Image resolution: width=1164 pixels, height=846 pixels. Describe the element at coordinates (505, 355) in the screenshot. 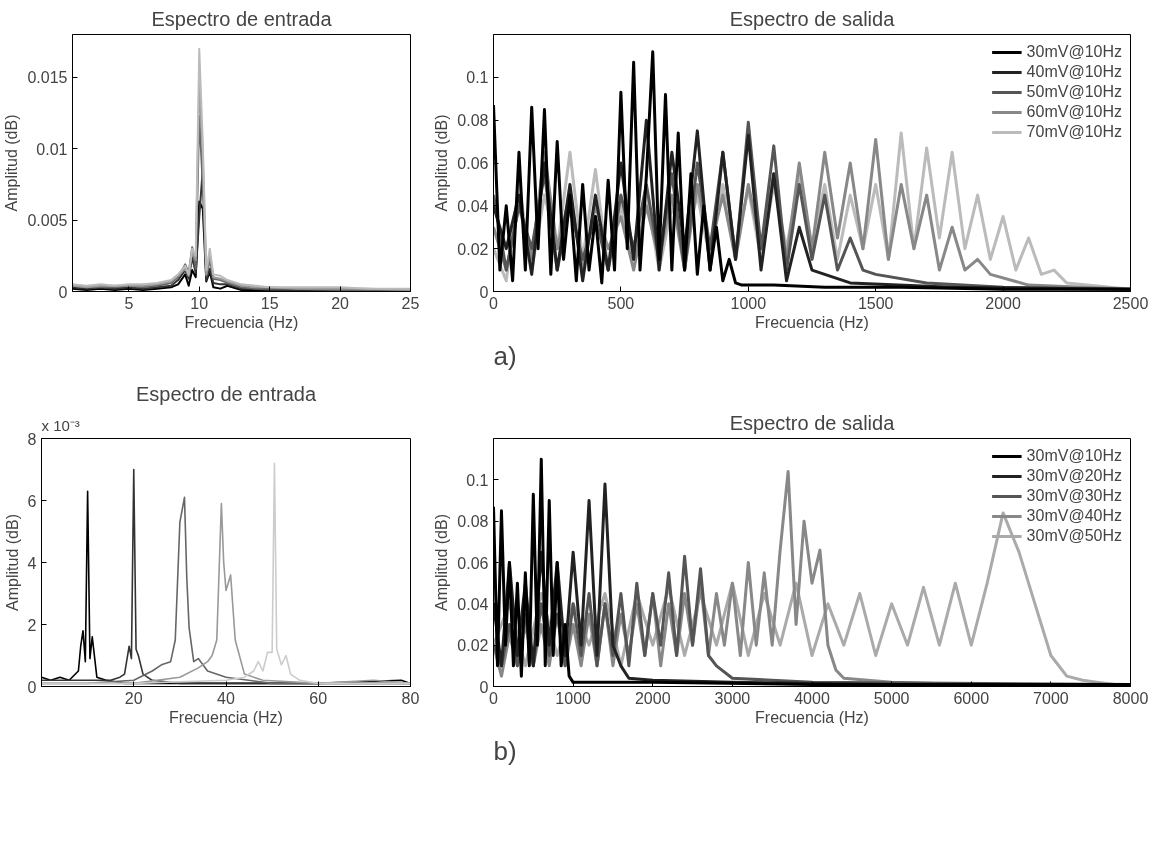

I see `text: a)` at that location.